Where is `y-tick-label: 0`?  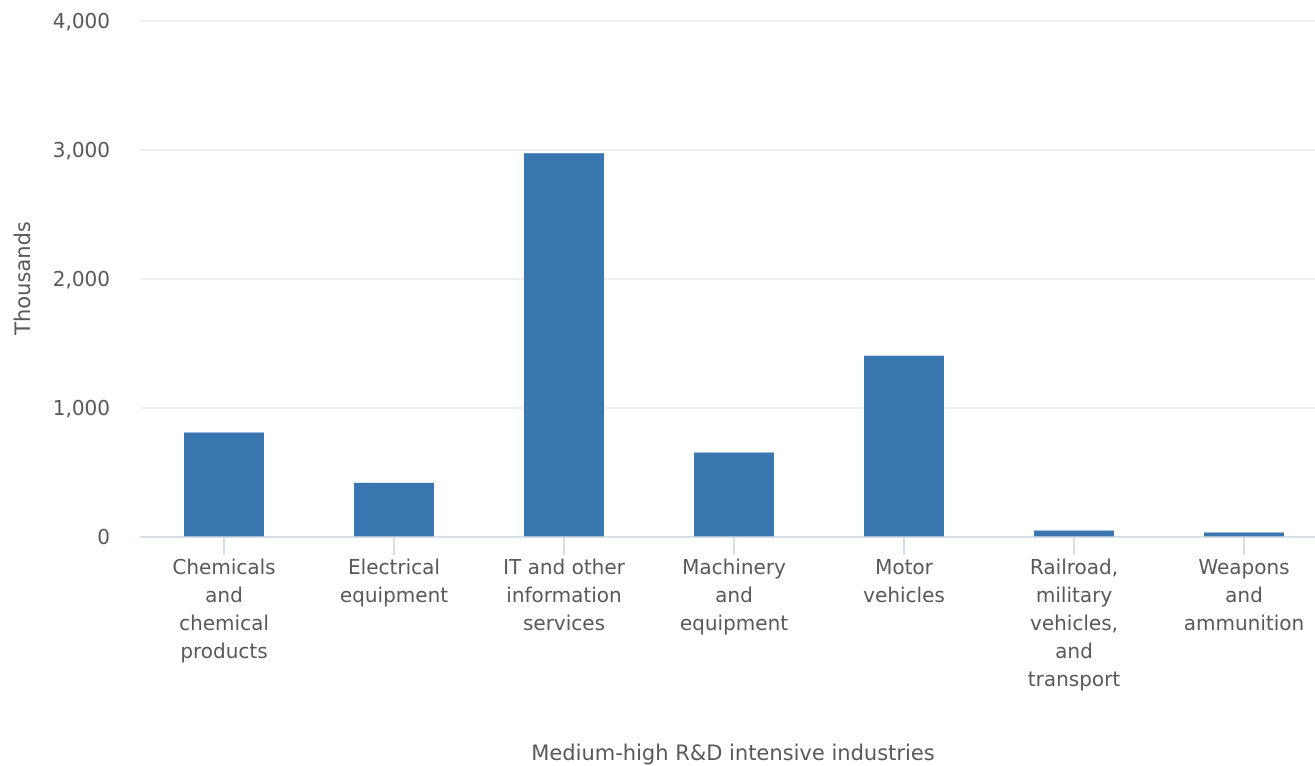
y-tick-label: 0 is located at coordinates (103, 537).